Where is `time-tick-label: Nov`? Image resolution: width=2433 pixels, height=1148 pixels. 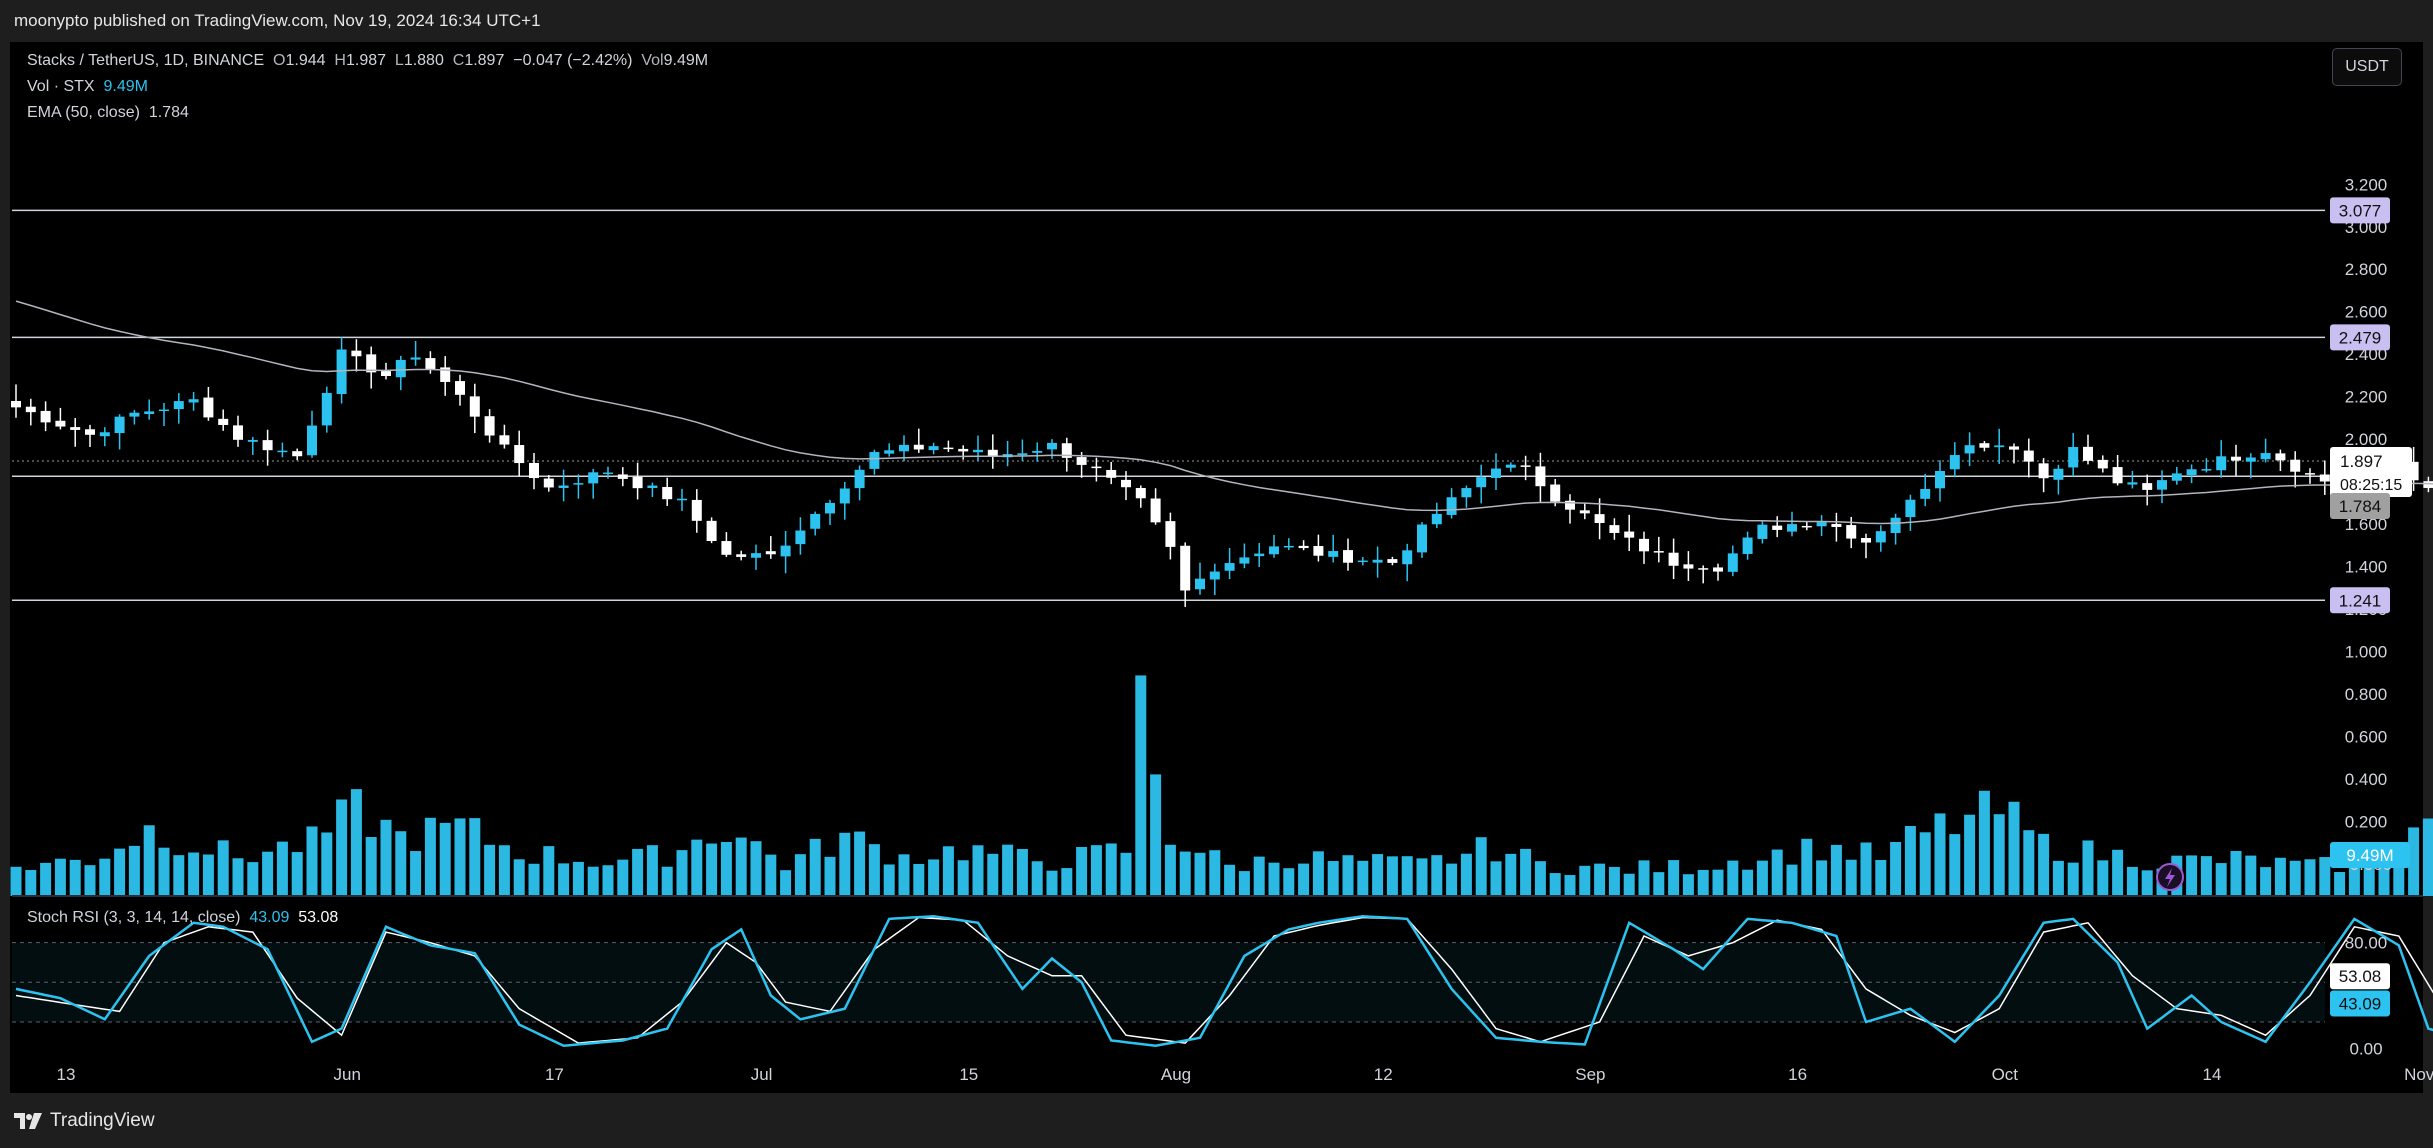 time-tick-label: Nov is located at coordinates (2418, 1074).